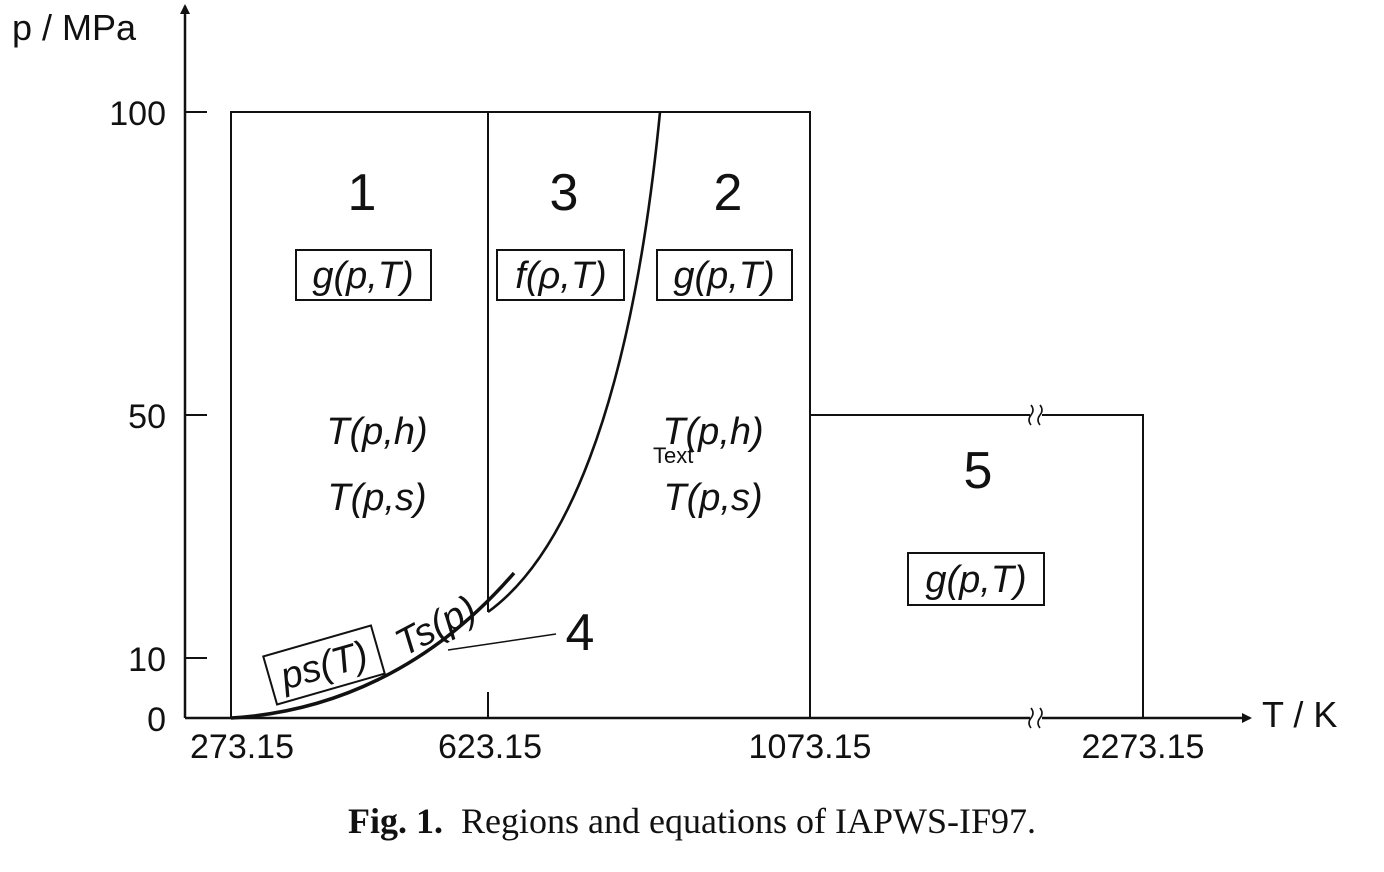 The width and height of the screenshot is (1384, 872). Describe the element at coordinates (74, 27) in the screenshot. I see `y-axis-label: p / MPa` at that location.